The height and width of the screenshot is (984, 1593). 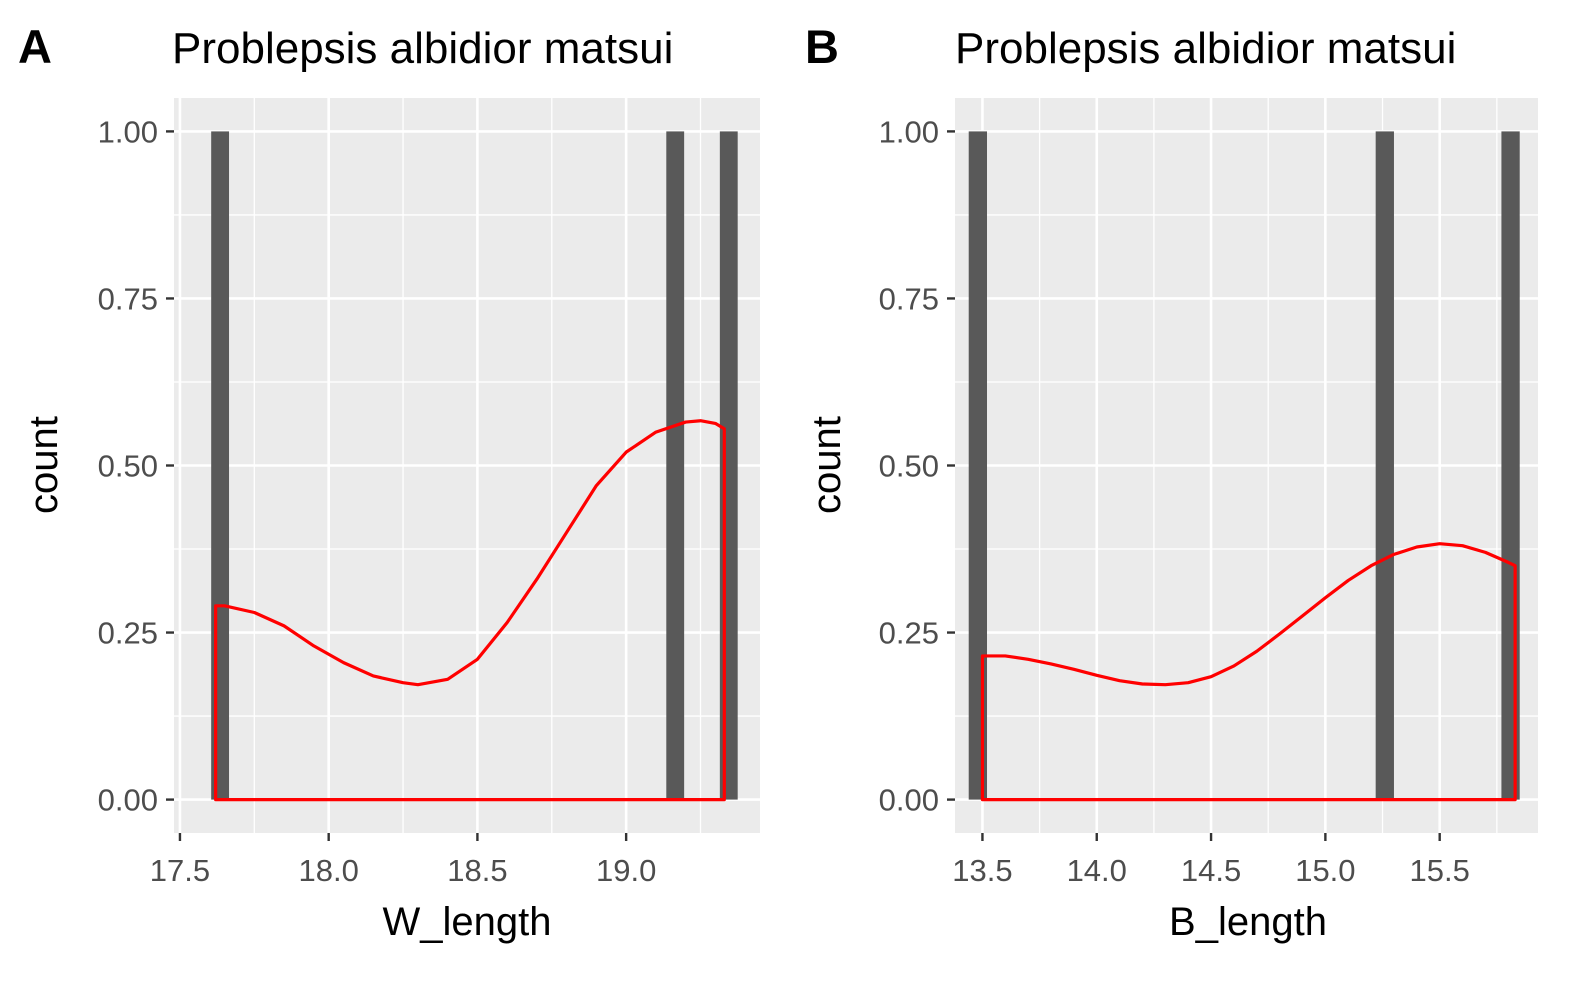 I want to click on y-axis-label-a: count, so click(x=44, y=465).